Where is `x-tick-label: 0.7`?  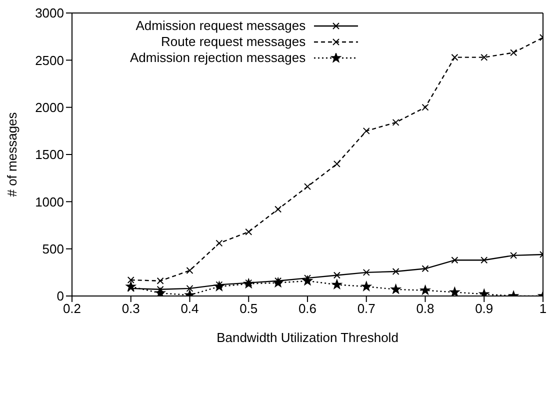 x-tick-label: 0.7 is located at coordinates (366, 308).